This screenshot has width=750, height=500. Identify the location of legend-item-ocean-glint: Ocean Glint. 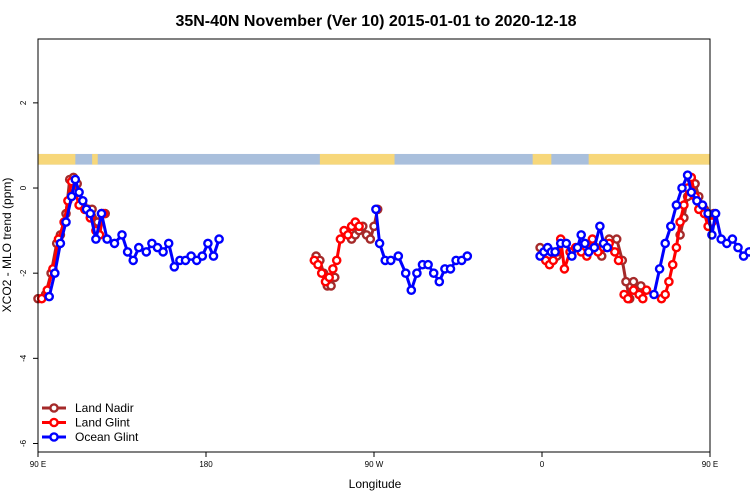
(90, 437).